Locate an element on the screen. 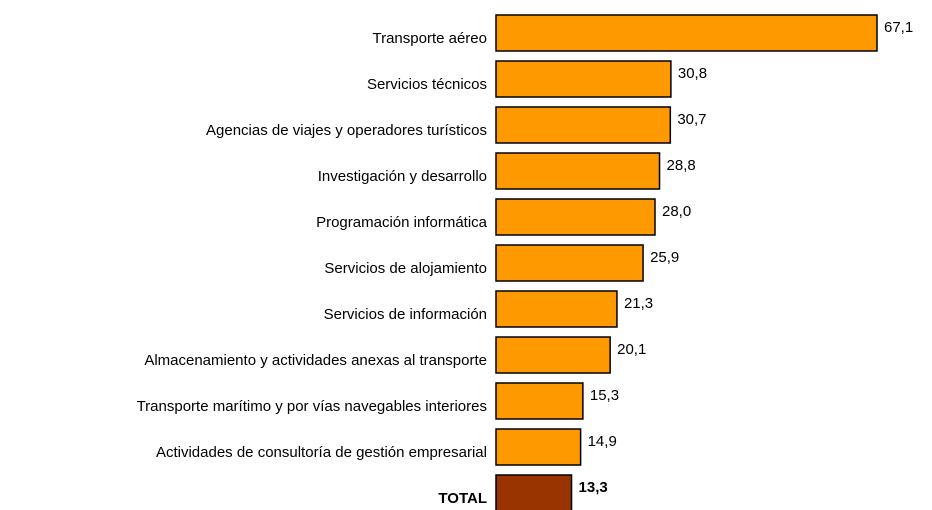  value-label: 67,1 is located at coordinates (898, 27).